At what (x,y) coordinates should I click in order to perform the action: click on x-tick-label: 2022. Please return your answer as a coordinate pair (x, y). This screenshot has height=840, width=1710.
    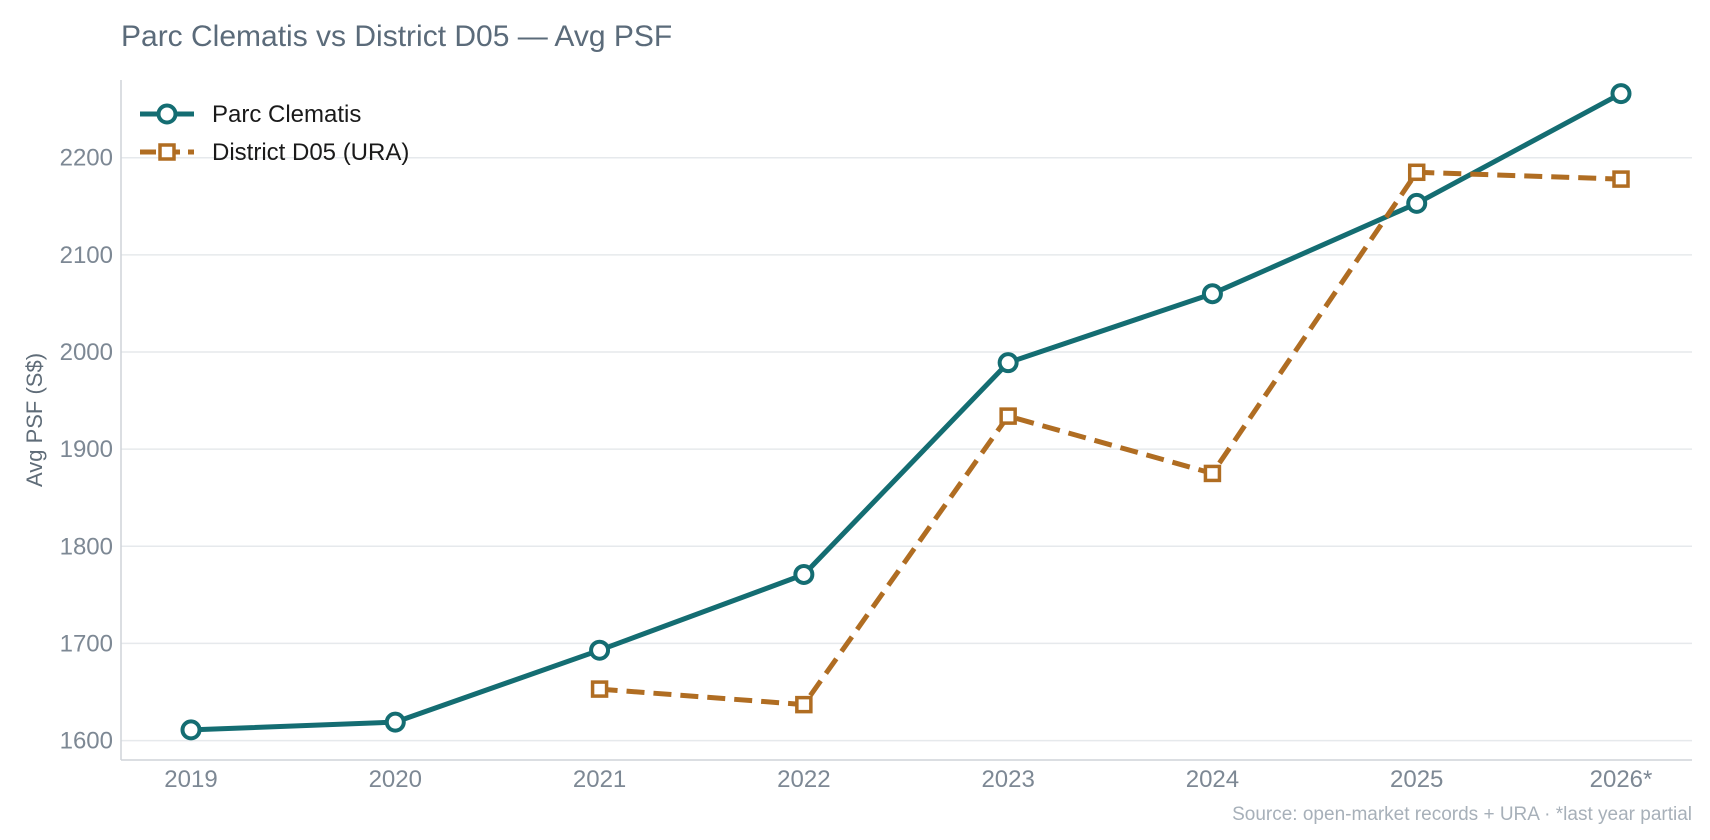
    Looking at the image, I should click on (803, 779).